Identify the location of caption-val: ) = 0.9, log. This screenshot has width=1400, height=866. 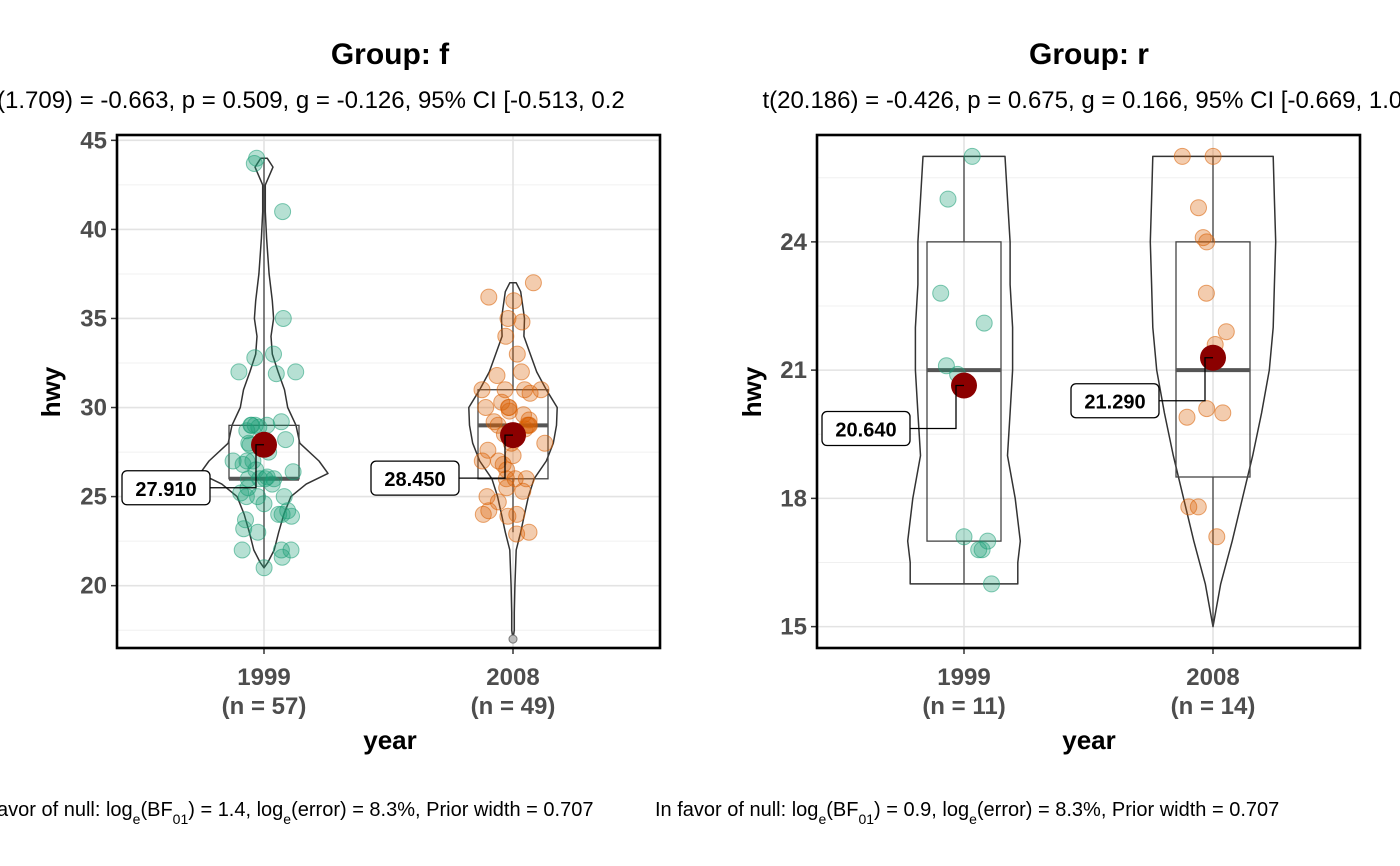
(921, 810).